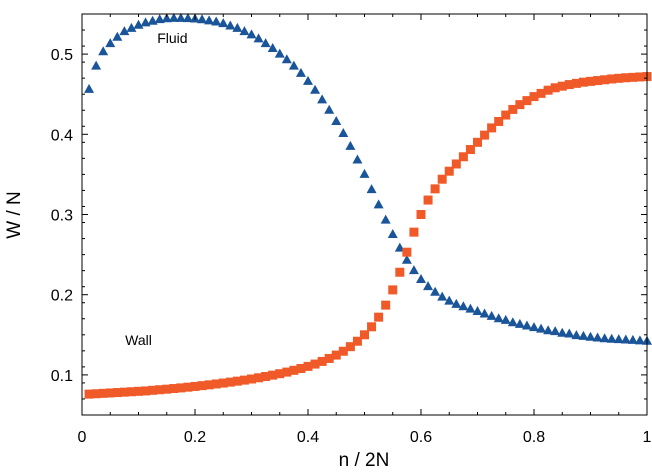 This screenshot has height=472, width=652. Describe the element at coordinates (82, 437) in the screenshot. I see `x-tick-label: 0` at that location.